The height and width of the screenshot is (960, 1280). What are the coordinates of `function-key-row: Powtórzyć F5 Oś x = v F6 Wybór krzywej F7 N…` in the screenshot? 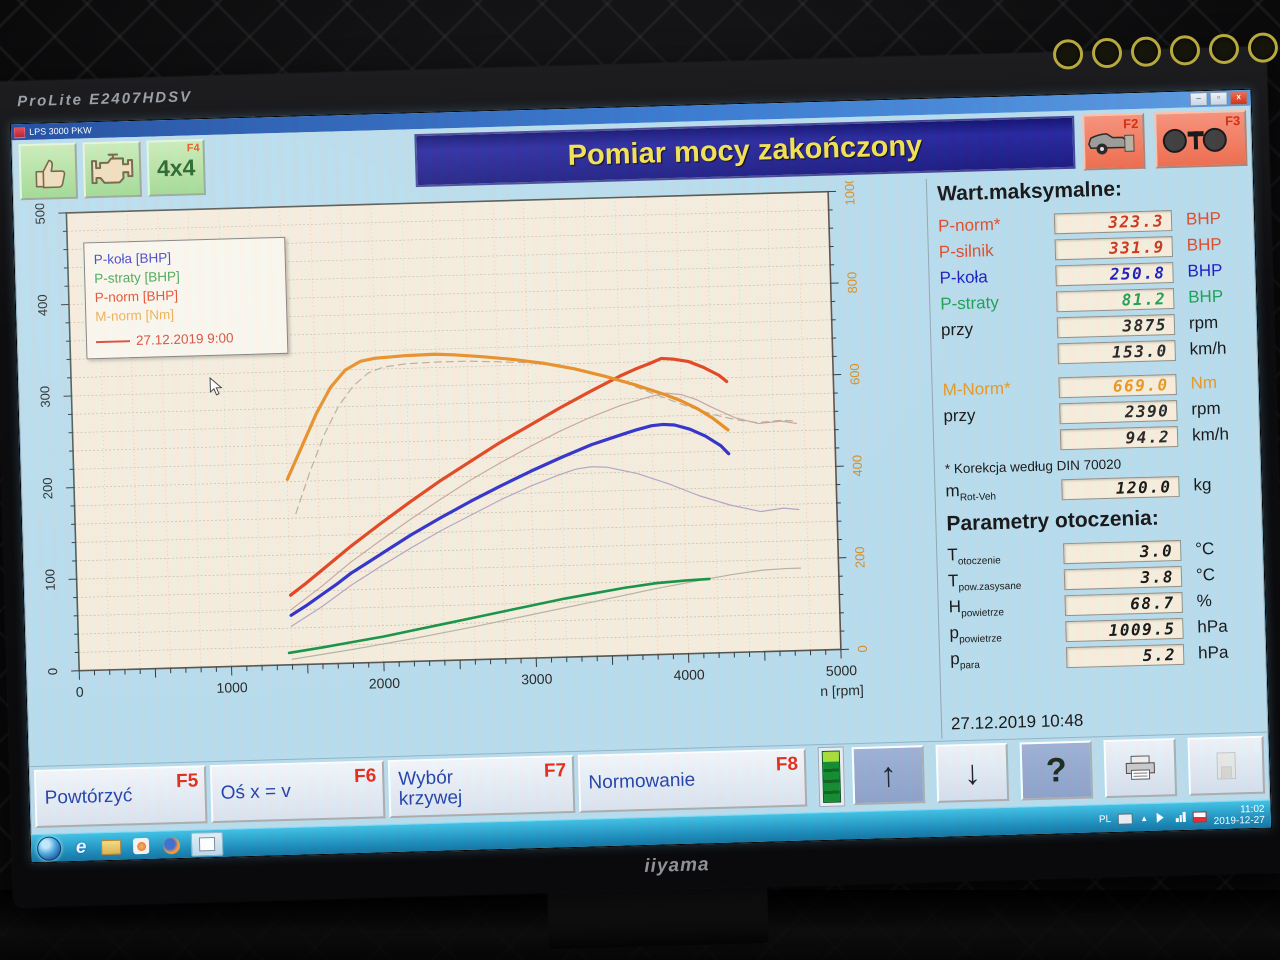 It's located at (650, 782).